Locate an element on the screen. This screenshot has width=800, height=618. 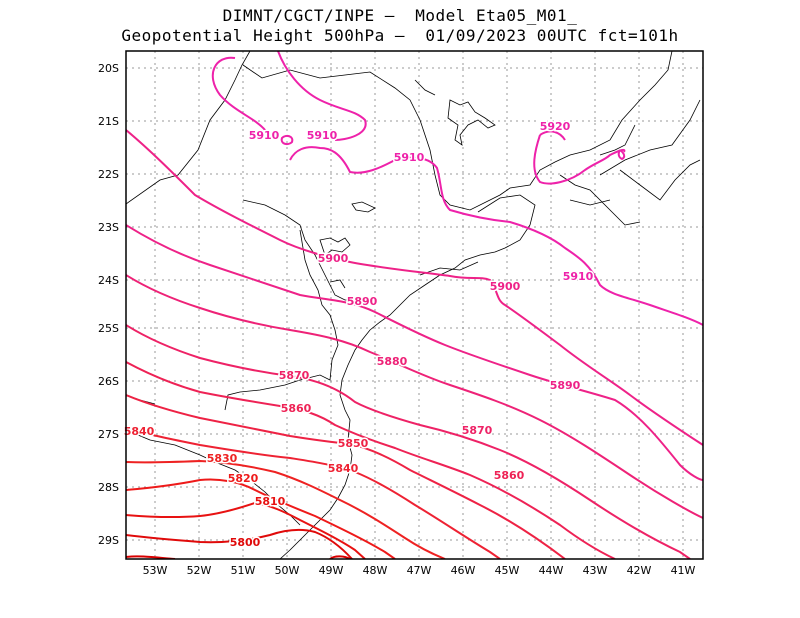
lon-label: 49W is located at coordinates (331, 570).